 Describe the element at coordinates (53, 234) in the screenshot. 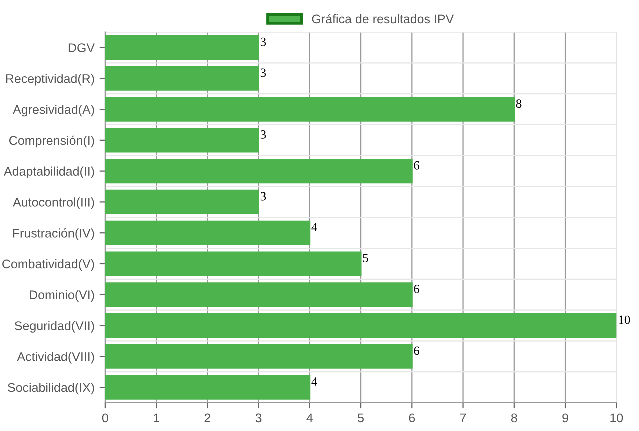

I see `y-tick-label: Frustración(IV)` at that location.